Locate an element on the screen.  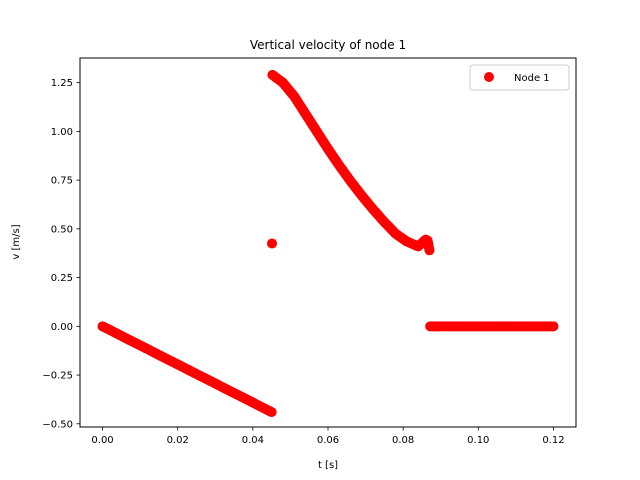
y-tick-label: 0.50 is located at coordinates (62, 229).